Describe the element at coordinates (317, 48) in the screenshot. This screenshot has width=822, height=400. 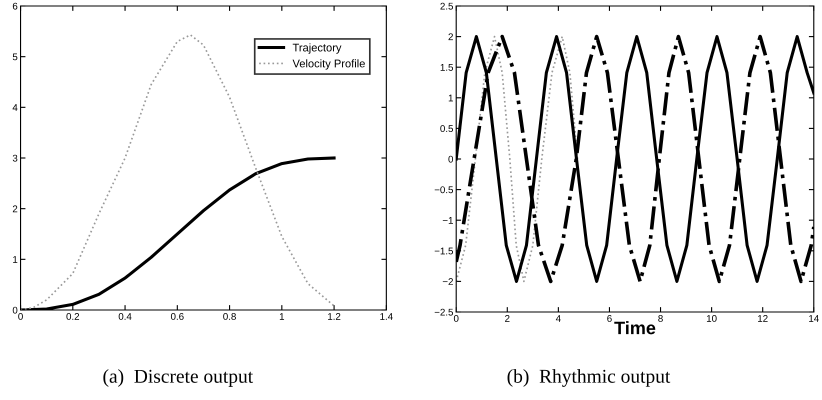
I see `legend-label: Trajectory` at that location.